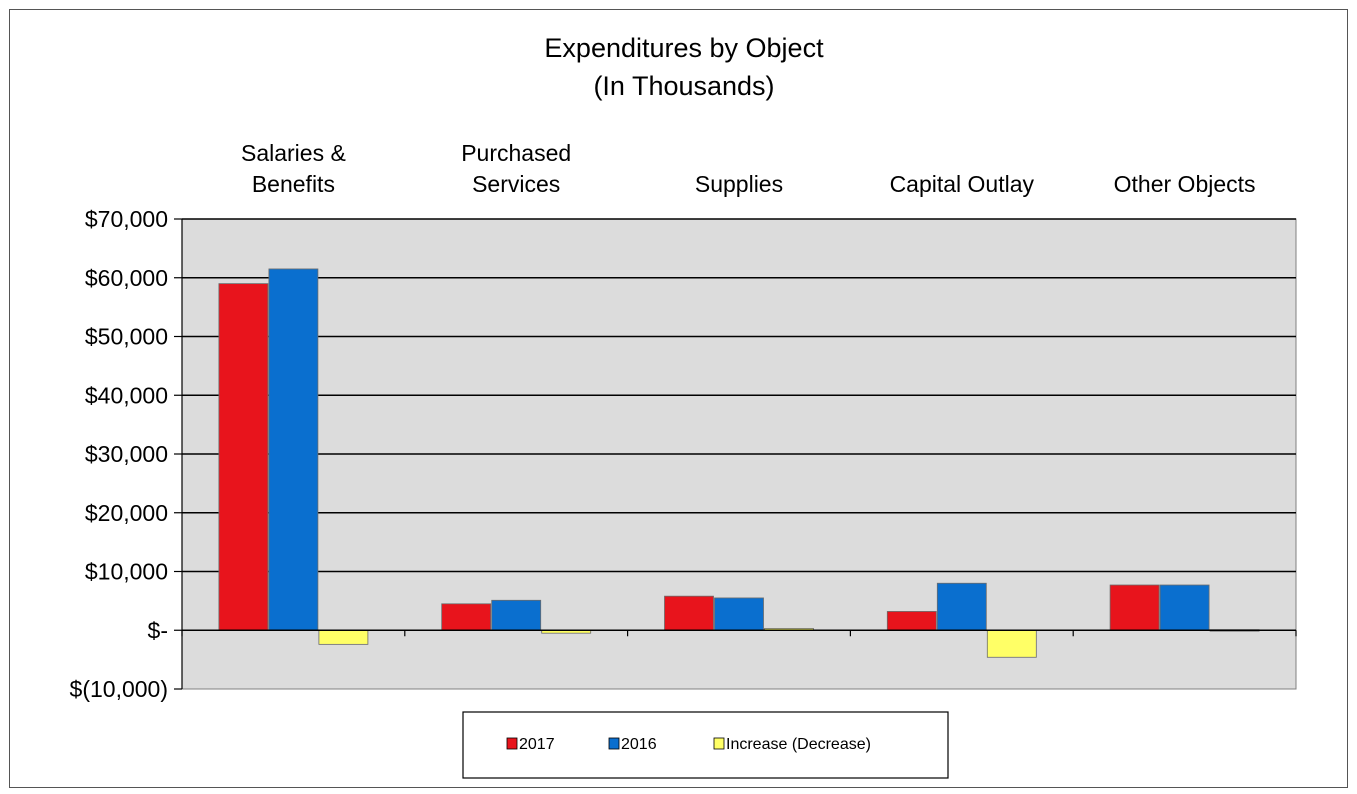 This screenshot has height=794, width=1357. Describe the element at coordinates (293, 184) in the screenshot. I see `category-label: Benefits` at that location.